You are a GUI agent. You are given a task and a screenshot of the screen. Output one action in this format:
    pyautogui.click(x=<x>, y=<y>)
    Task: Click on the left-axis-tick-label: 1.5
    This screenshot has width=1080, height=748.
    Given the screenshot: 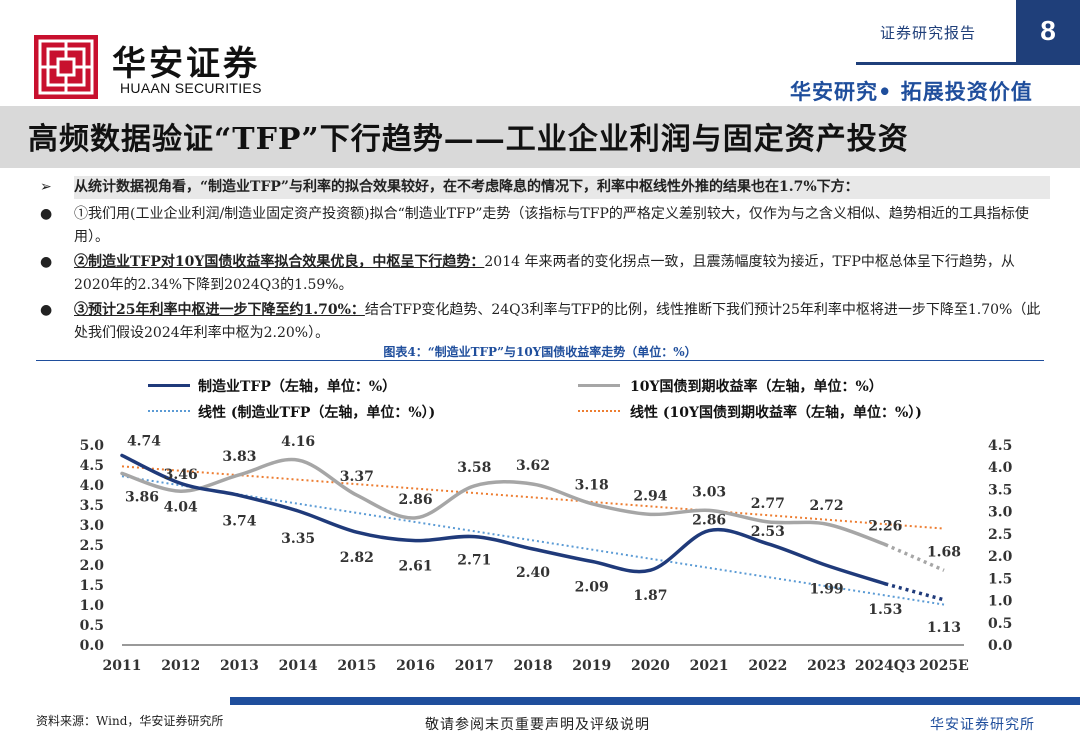 What is the action you would take?
    pyautogui.click(x=92, y=586)
    